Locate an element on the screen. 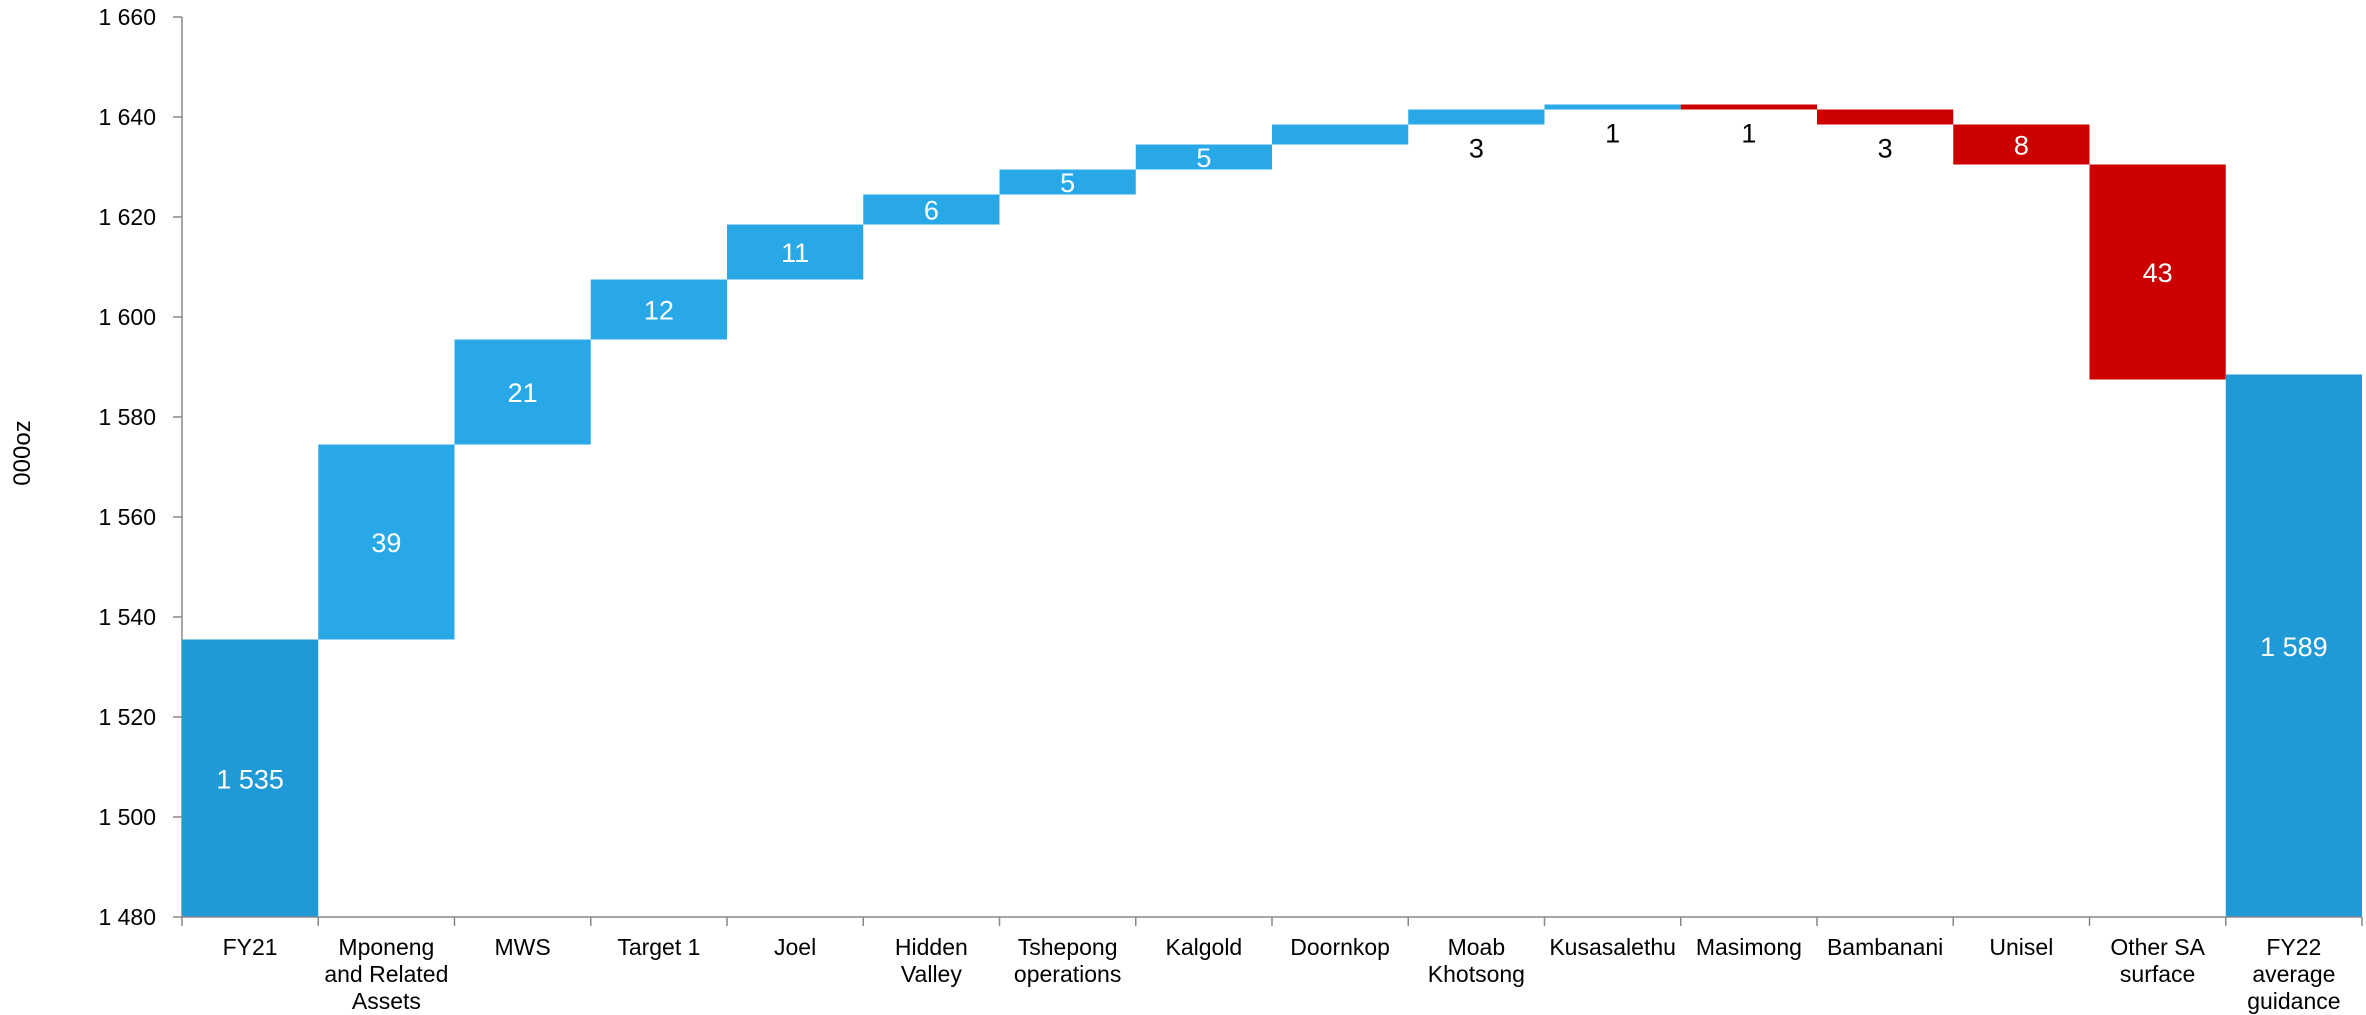  data-label: 8 is located at coordinates (2021, 146).